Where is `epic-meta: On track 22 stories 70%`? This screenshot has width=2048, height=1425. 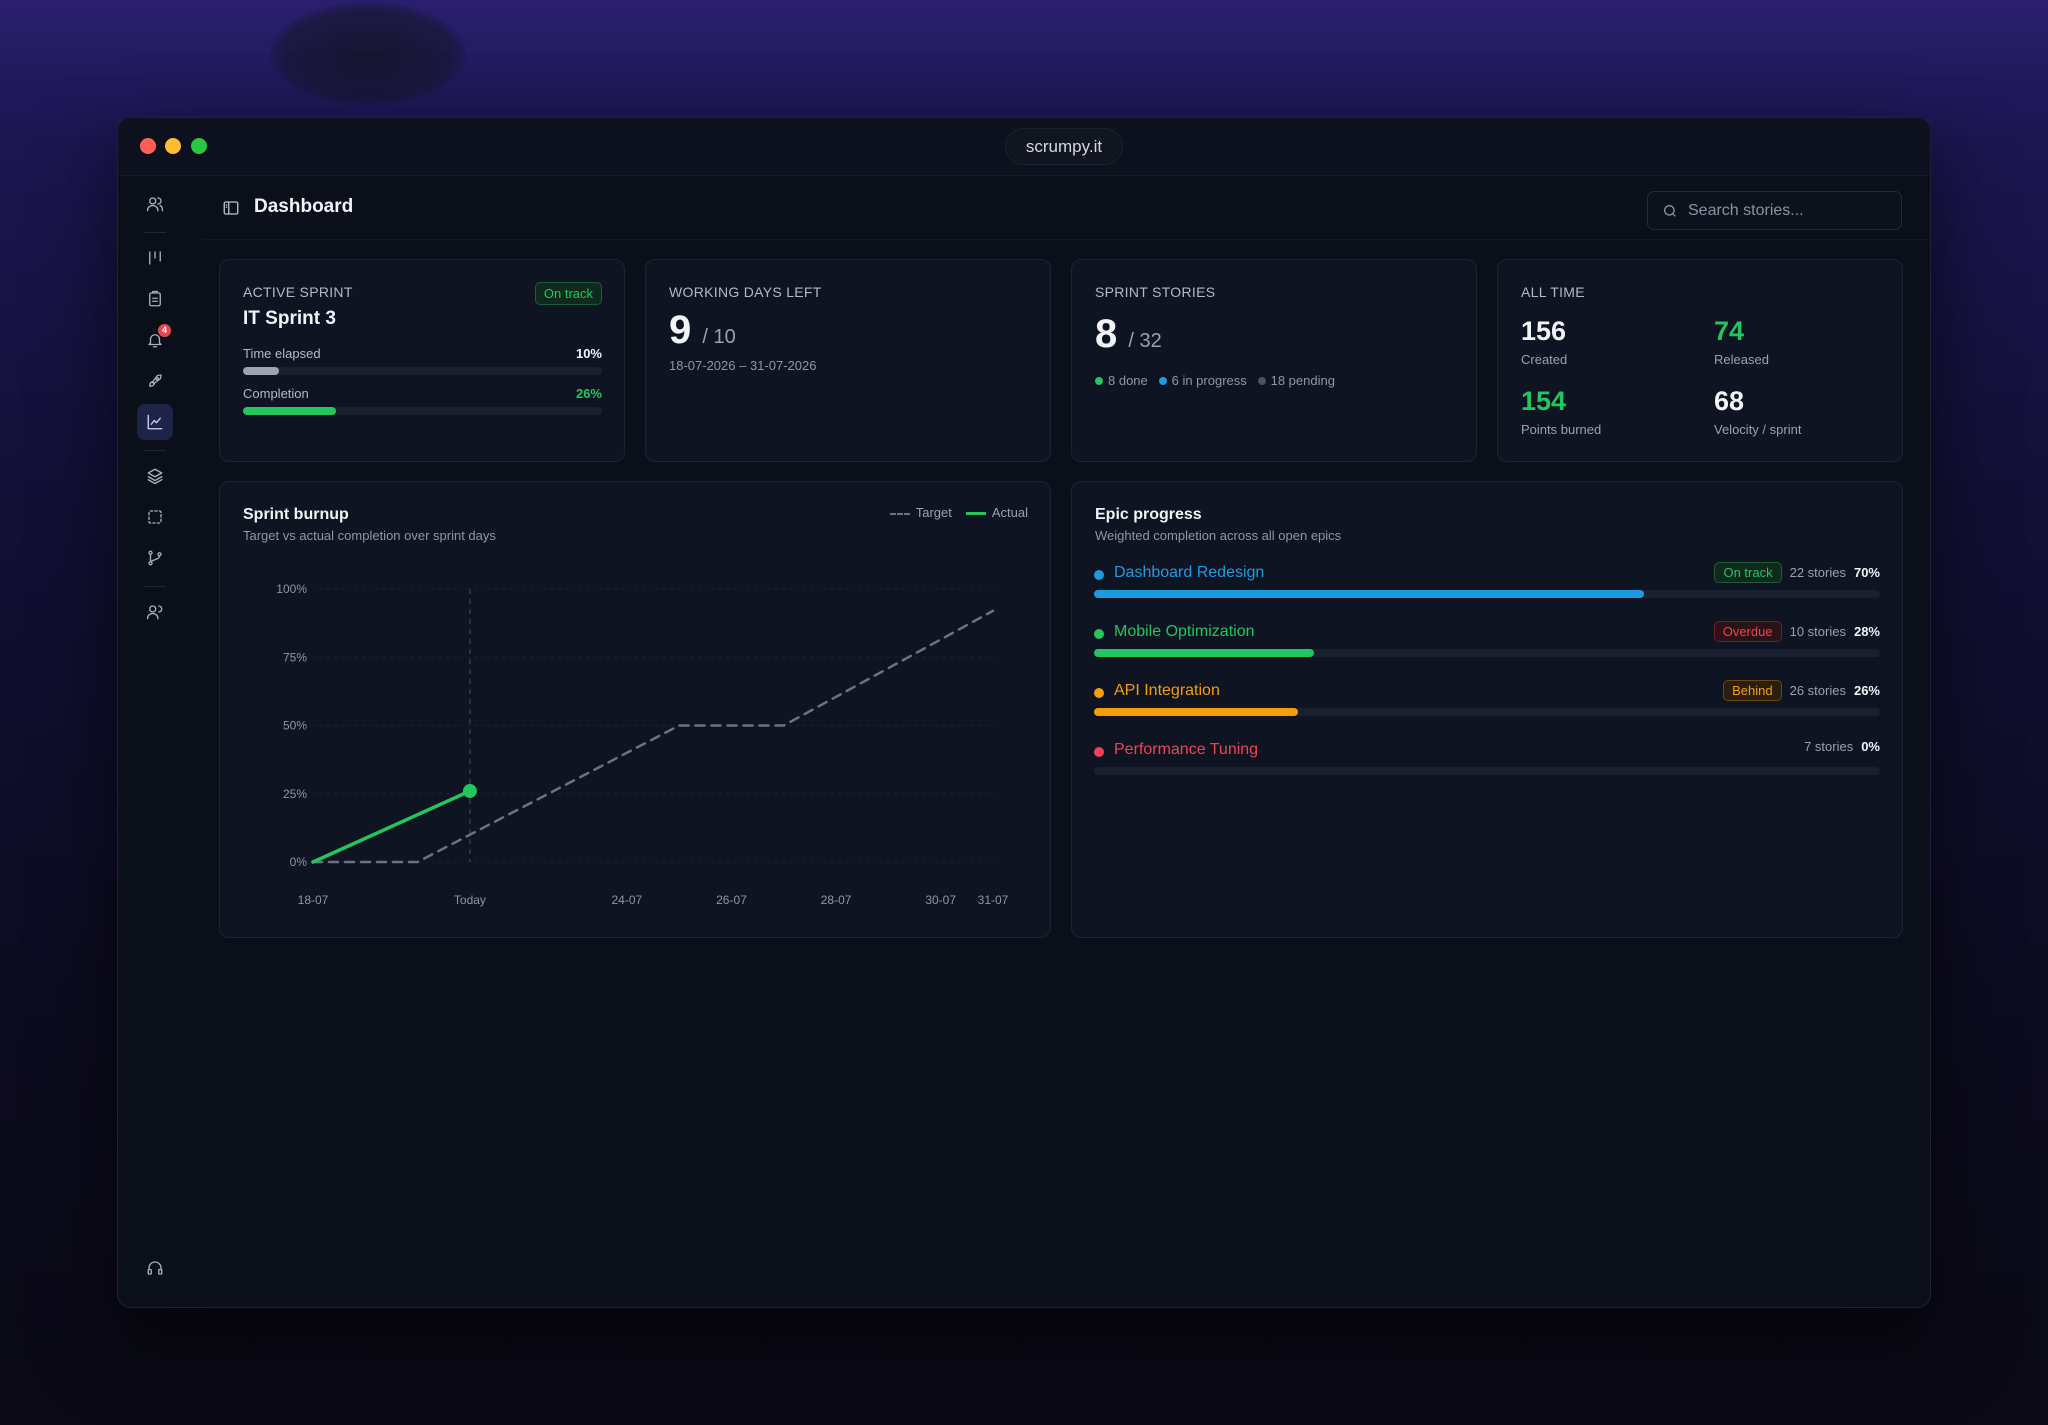
epic-meta: On track 22 stories 70% is located at coordinates (1797, 572).